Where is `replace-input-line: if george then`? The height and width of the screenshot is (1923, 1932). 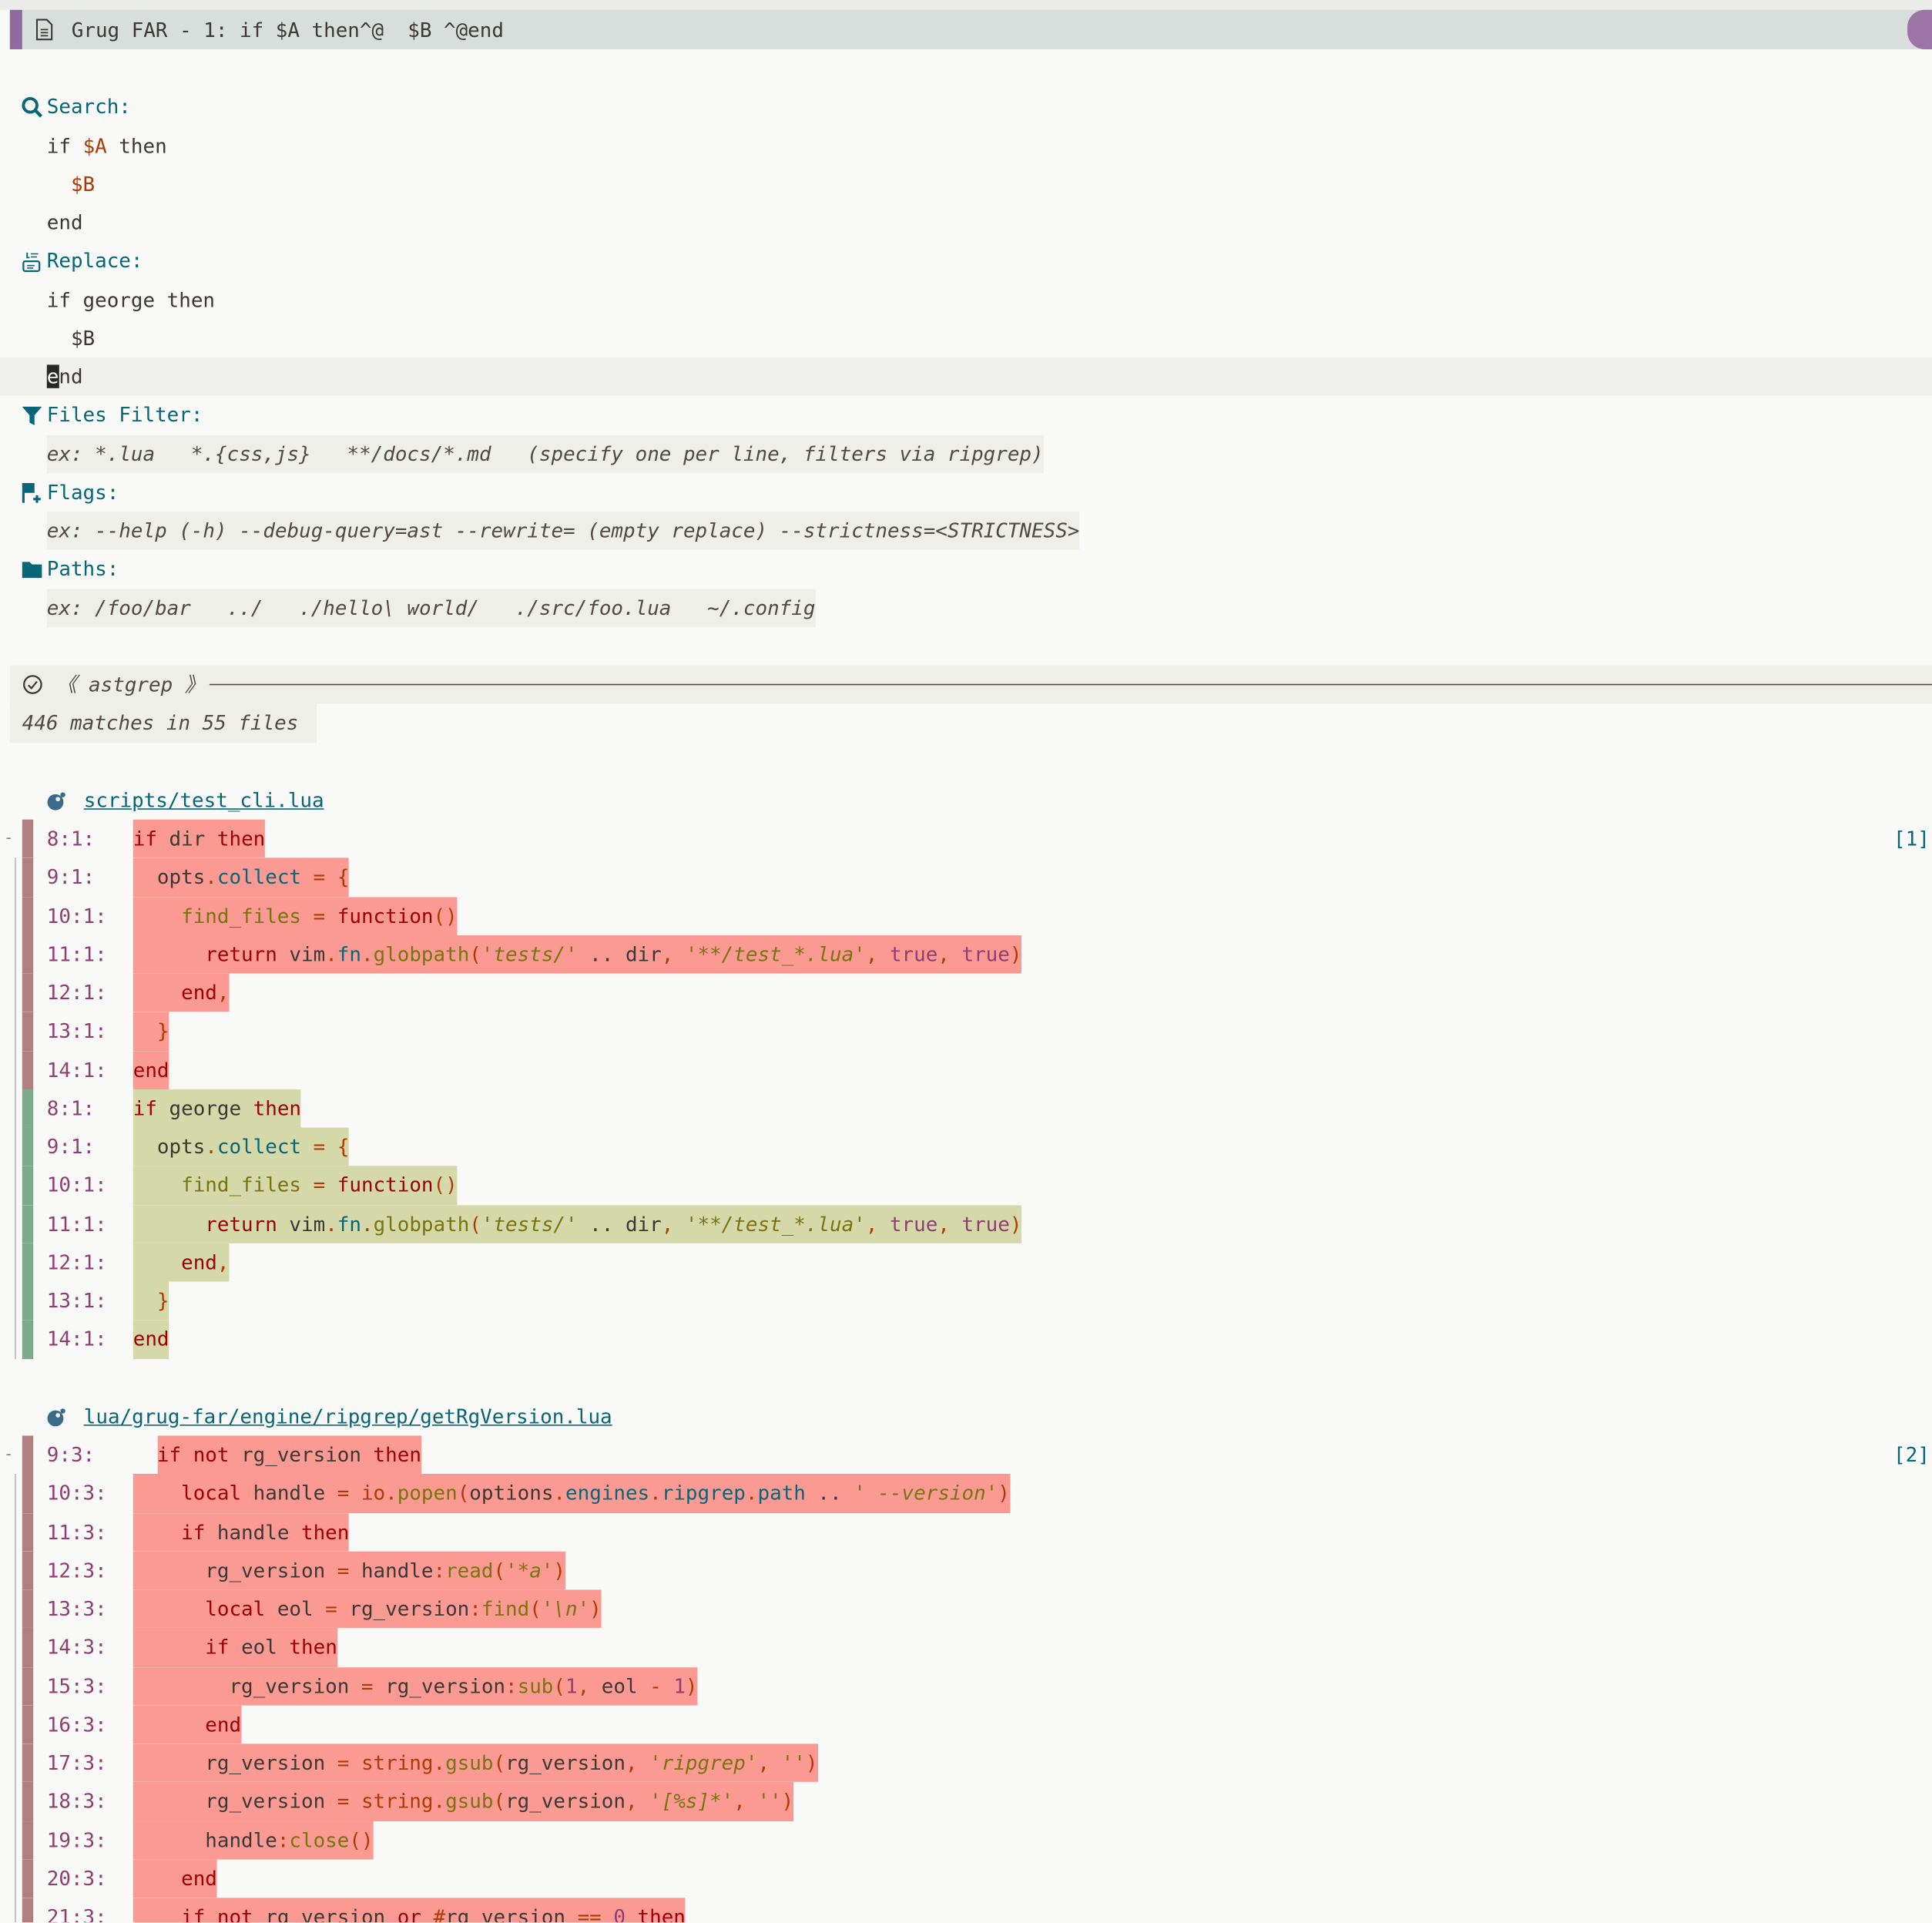
replace-input-line: if george then is located at coordinates (131, 299).